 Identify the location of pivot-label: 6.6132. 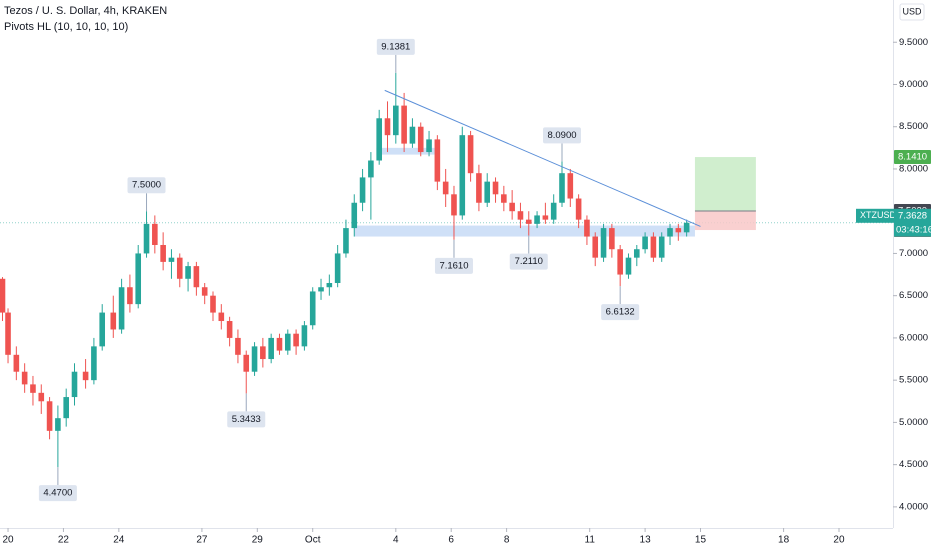
(620, 312).